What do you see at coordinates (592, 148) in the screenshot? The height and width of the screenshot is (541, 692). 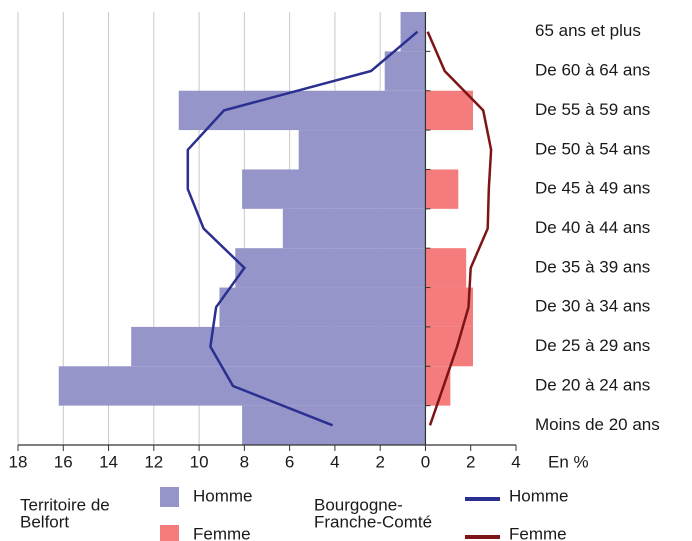 I see `category-label: De 50 à 54 ans` at bounding box center [592, 148].